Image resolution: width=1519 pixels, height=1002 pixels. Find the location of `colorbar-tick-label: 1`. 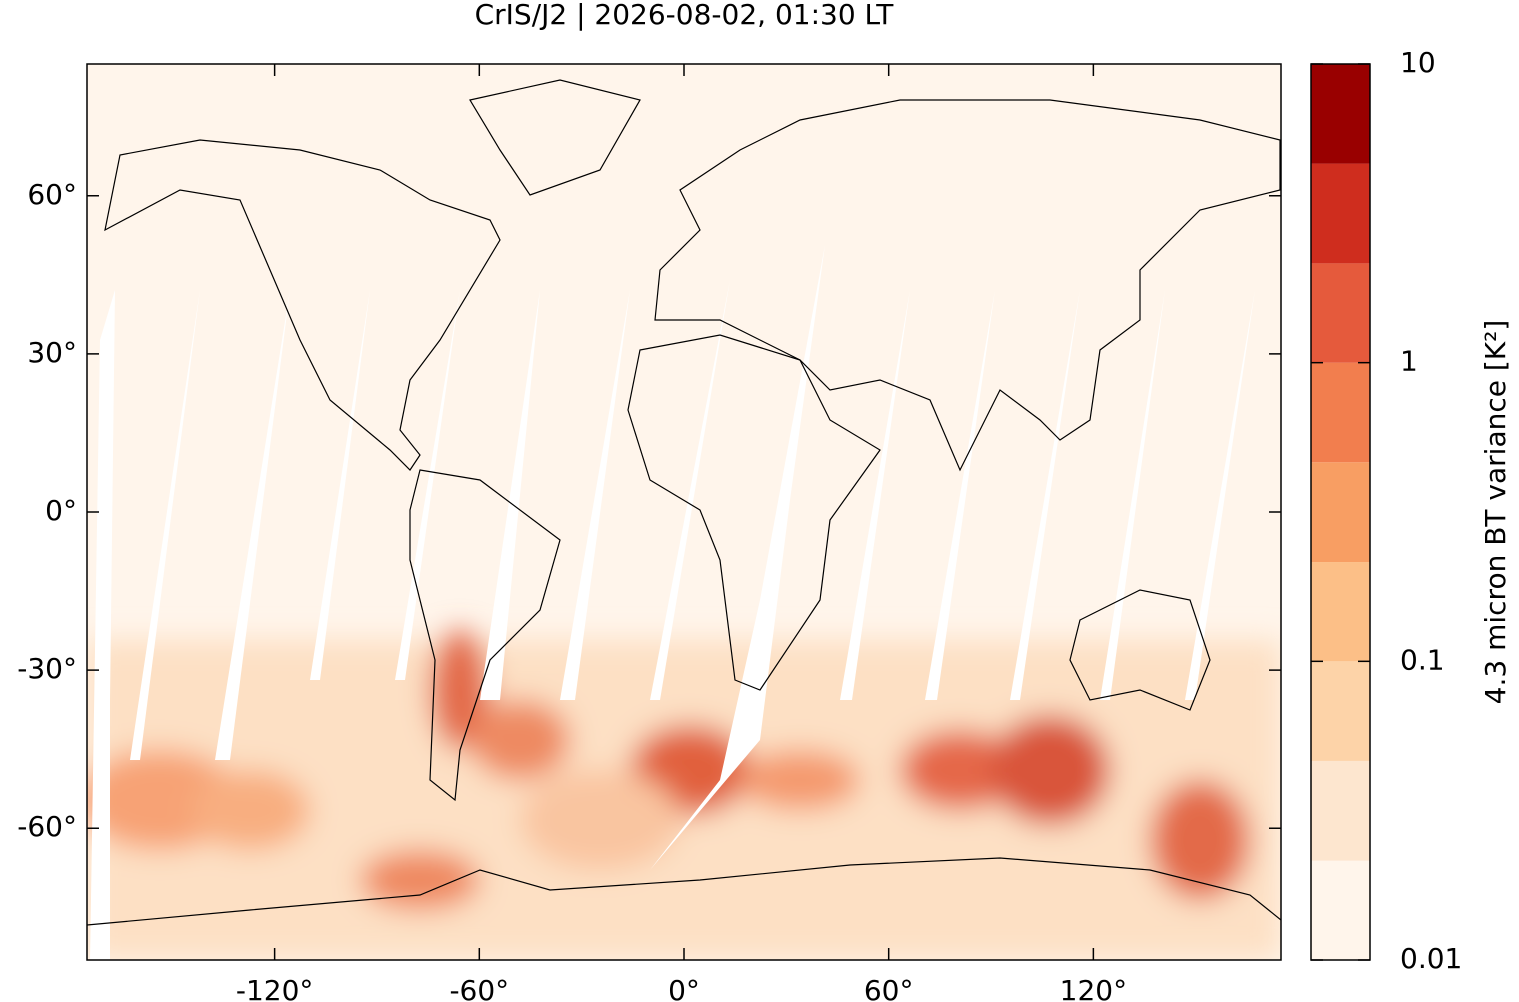

colorbar-tick-label: 1 is located at coordinates (1409, 361).